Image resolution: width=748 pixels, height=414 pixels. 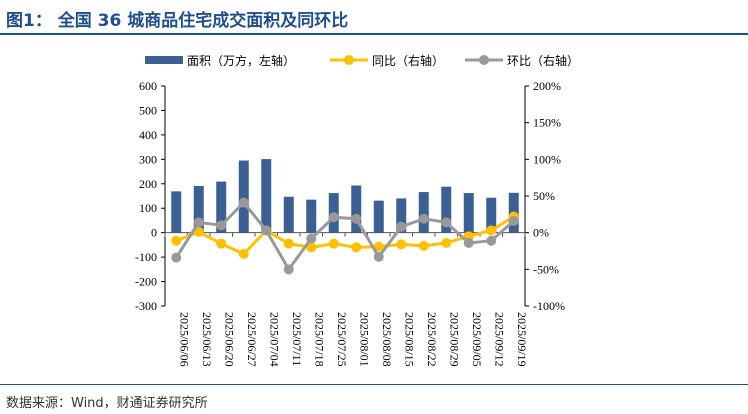 What do you see at coordinates (229, 339) in the screenshot?
I see `x-tick-label: 2025/06/20` at bounding box center [229, 339].